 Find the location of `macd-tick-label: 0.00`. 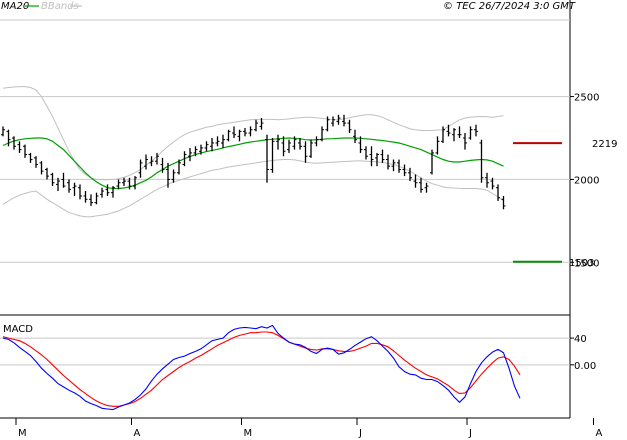

macd-tick-label: 0.00 is located at coordinates (585, 366).